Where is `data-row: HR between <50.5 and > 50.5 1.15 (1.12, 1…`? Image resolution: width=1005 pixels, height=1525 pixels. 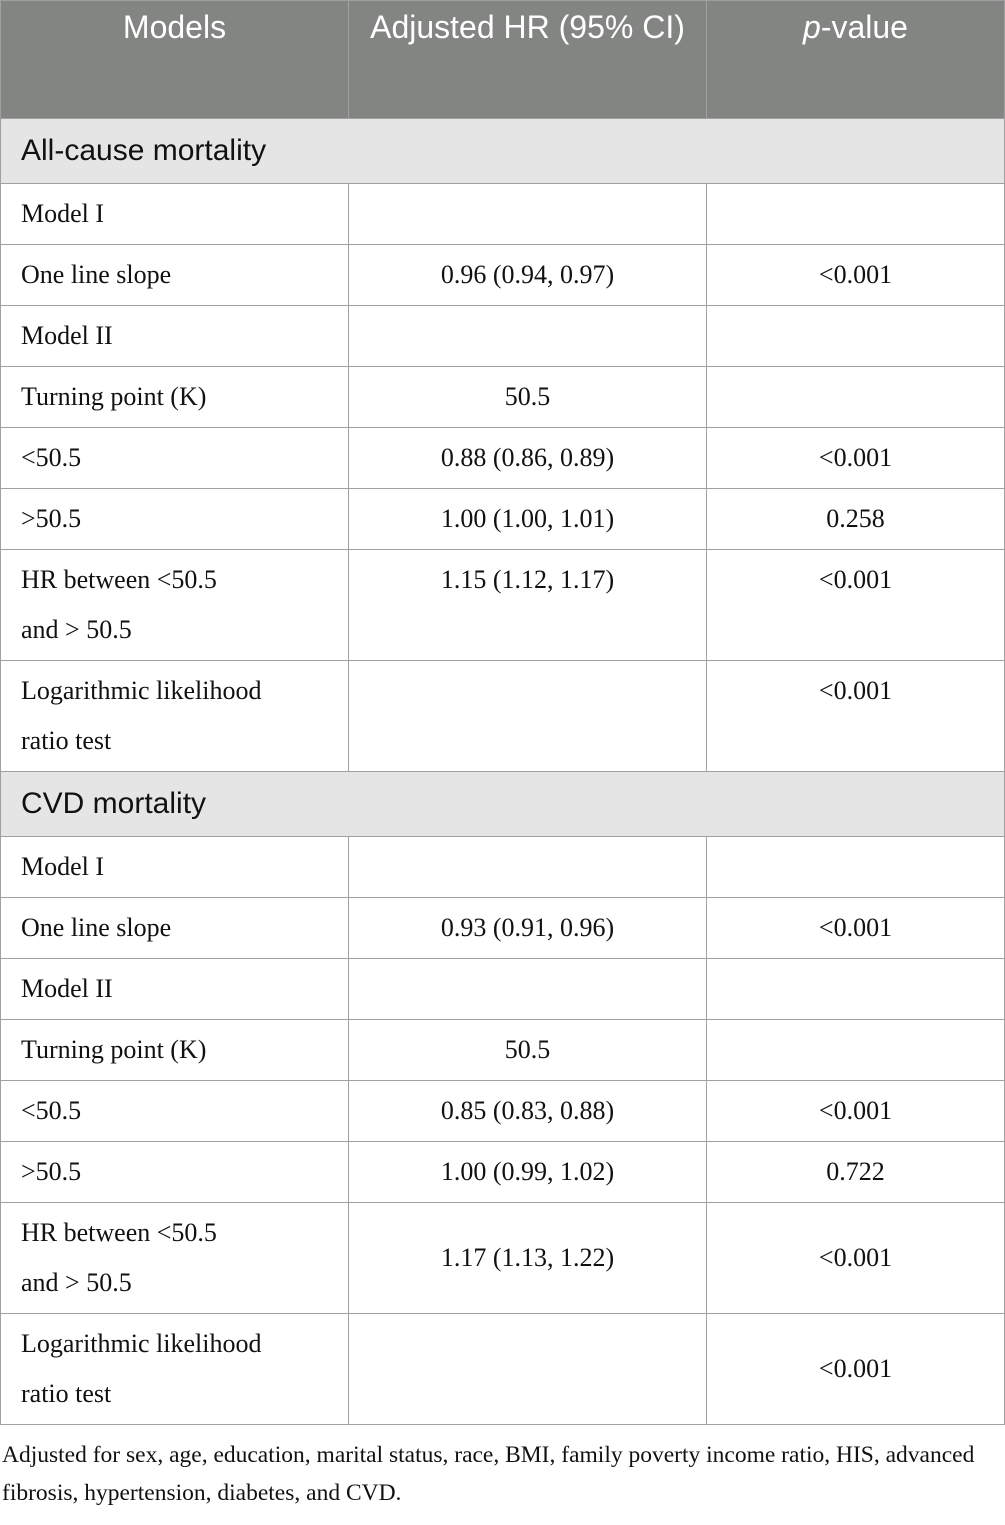 data-row: HR between <50.5 and > 50.5 1.15 (1.12, 1… is located at coordinates (502, 605).